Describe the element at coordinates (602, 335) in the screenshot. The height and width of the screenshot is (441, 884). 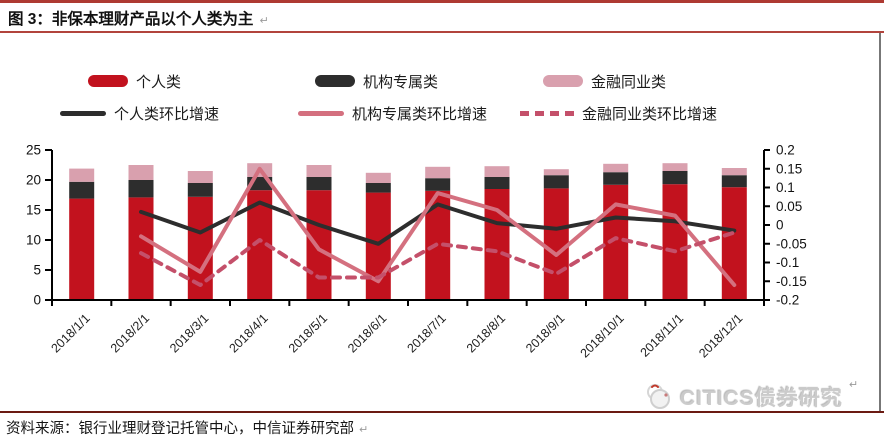
I see `svg-text: 2018/10/1` at that location.